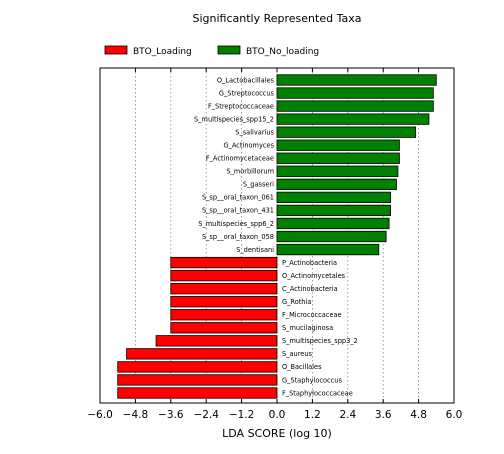 This screenshot has width=504, height=454. Describe the element at coordinates (255, 250) in the screenshot. I see `bar-label: S_dentisani` at that location.